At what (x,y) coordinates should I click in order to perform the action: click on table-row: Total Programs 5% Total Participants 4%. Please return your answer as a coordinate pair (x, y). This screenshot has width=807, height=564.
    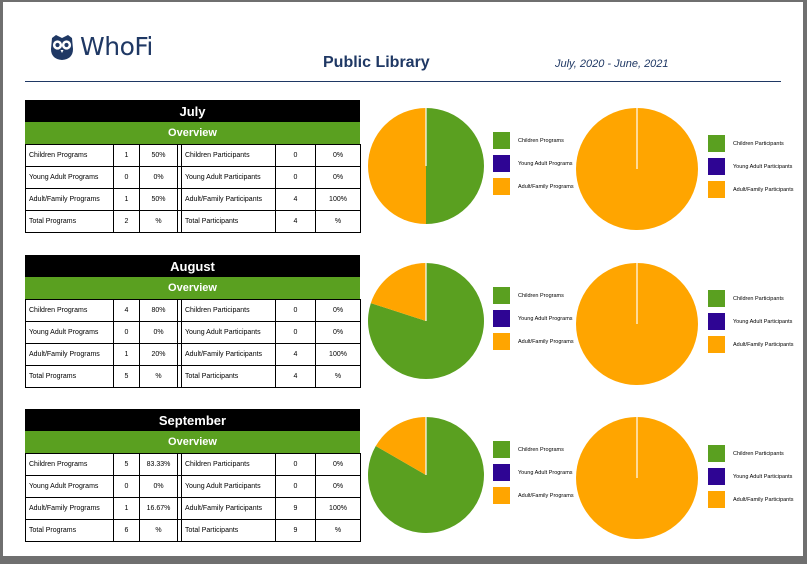
    Looking at the image, I should click on (193, 376).